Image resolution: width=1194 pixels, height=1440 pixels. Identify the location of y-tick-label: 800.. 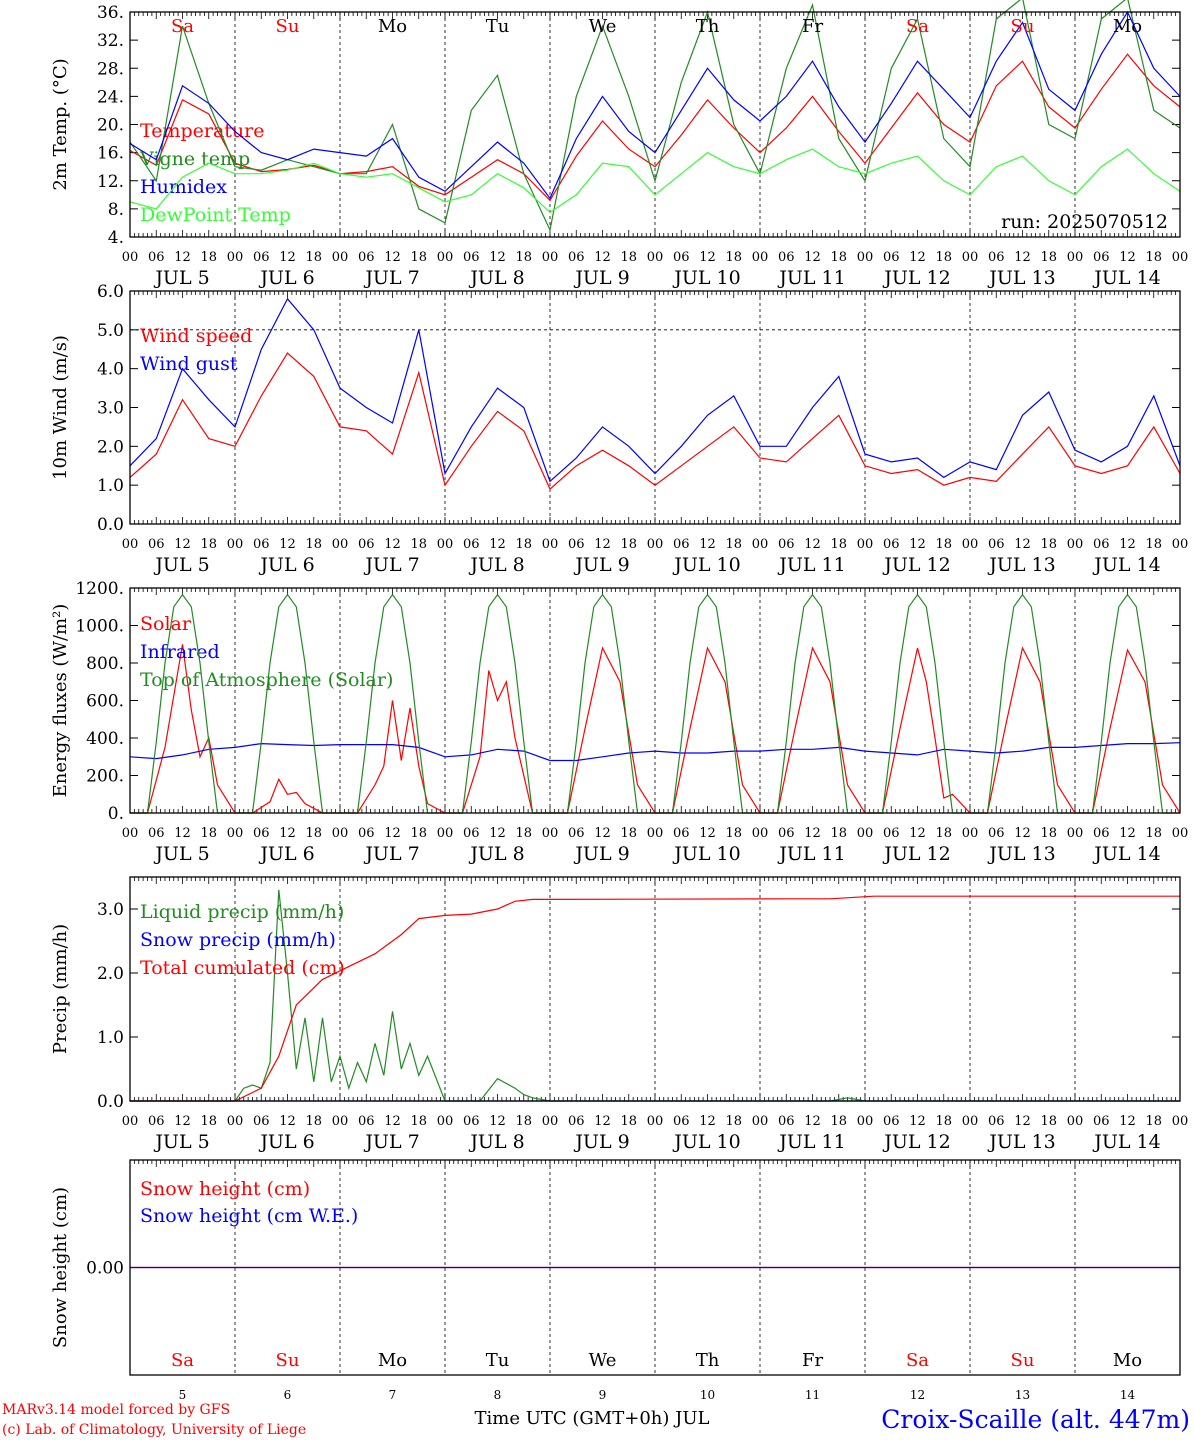
(105, 664).